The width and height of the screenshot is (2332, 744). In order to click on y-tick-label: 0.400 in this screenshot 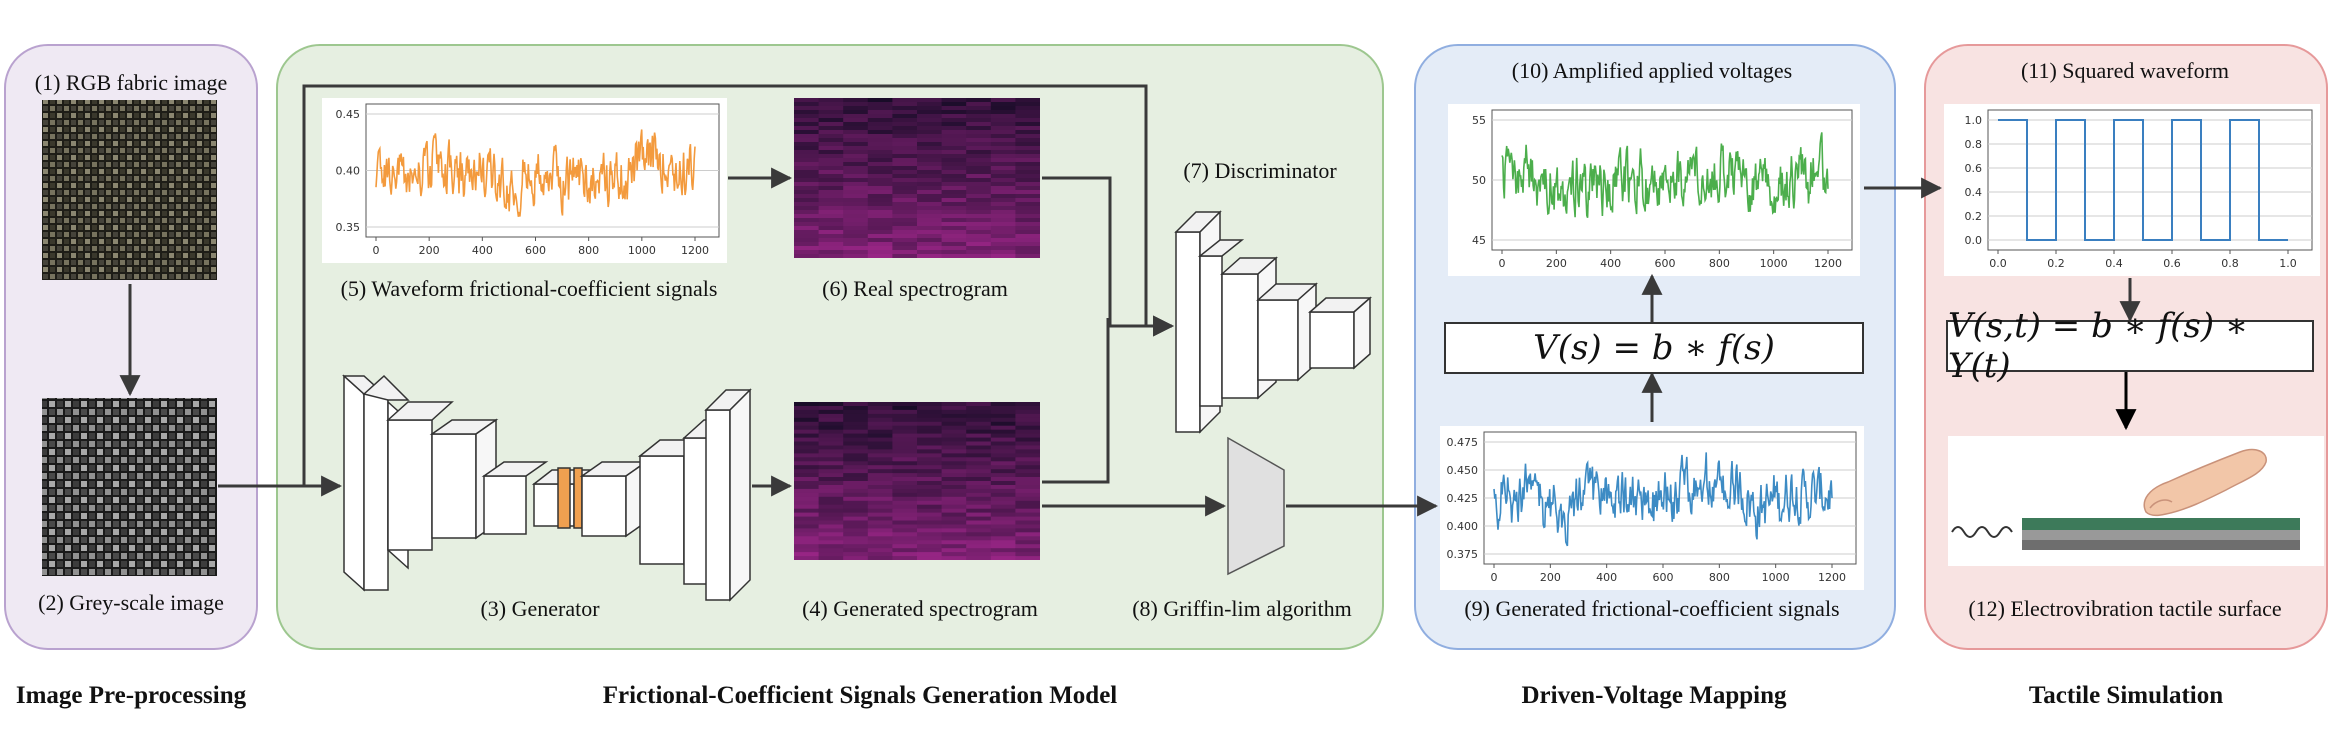, I will do `click(1463, 526)`.